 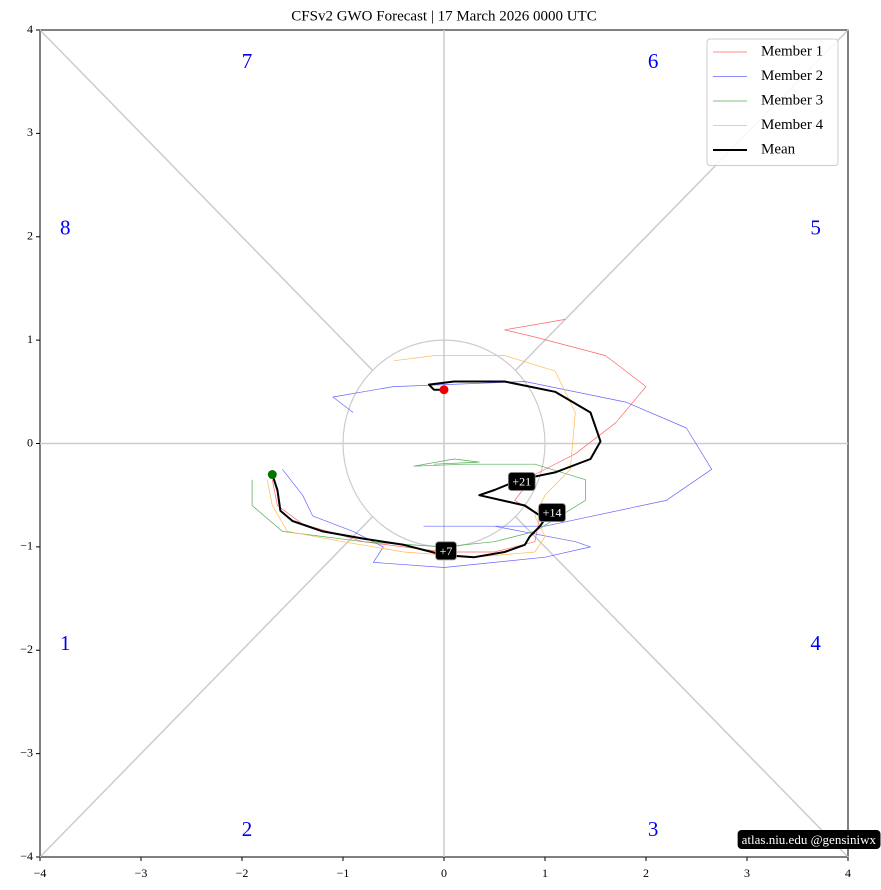 I want to click on y-tick-label: −3, so click(x=26, y=752).